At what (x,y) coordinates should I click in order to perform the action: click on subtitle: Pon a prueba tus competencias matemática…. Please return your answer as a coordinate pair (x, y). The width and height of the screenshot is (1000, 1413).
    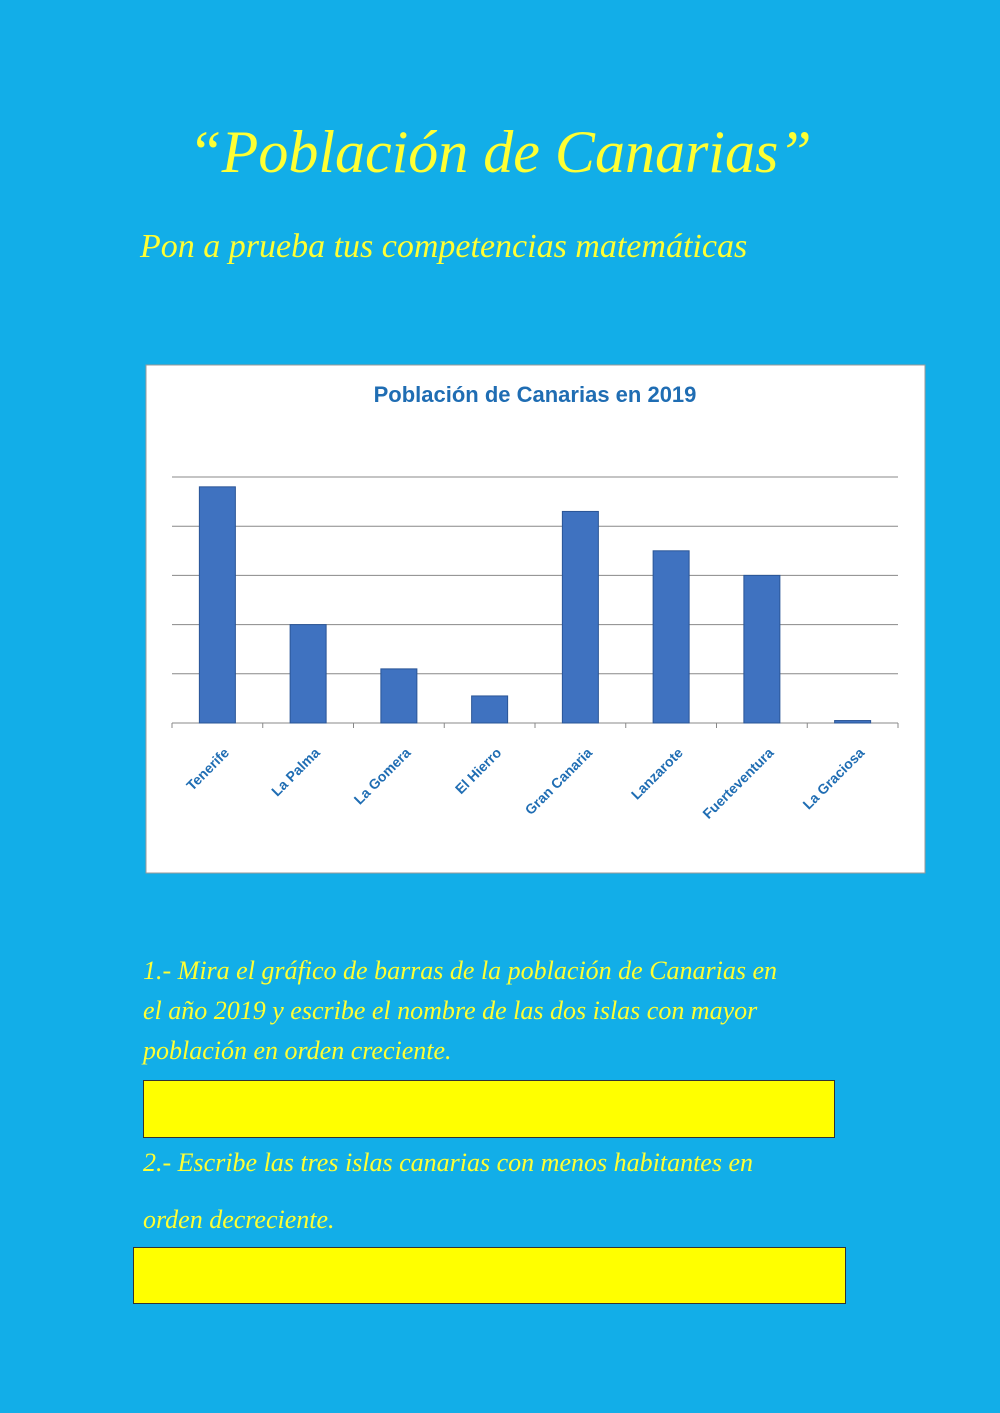
    Looking at the image, I should click on (444, 246).